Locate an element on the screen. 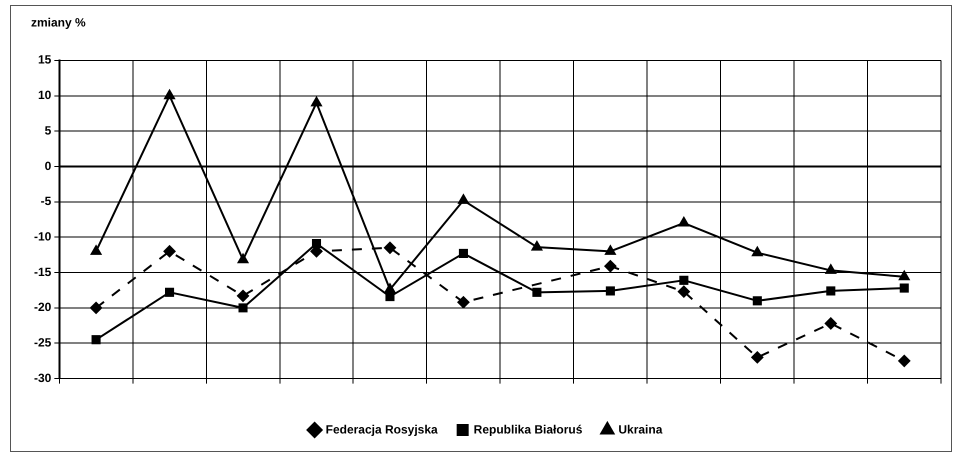 This screenshot has height=457, width=960. y-axis-title: zmiany % is located at coordinates (58, 23).